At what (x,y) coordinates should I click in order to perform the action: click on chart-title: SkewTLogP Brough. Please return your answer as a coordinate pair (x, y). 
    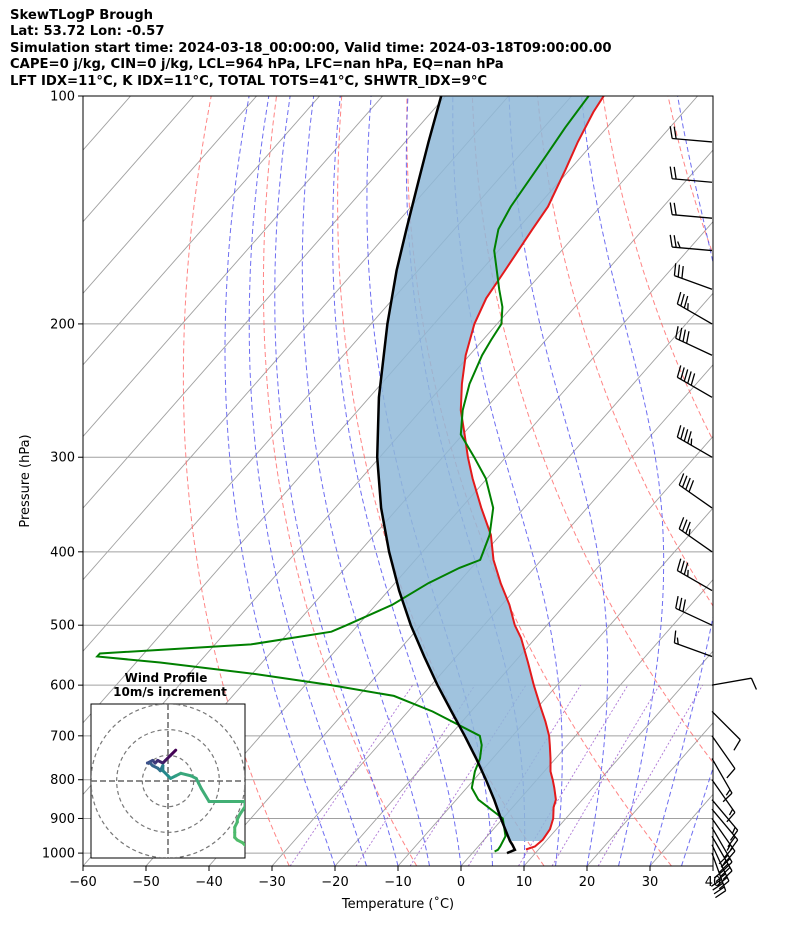
    Looking at the image, I should click on (82, 15).